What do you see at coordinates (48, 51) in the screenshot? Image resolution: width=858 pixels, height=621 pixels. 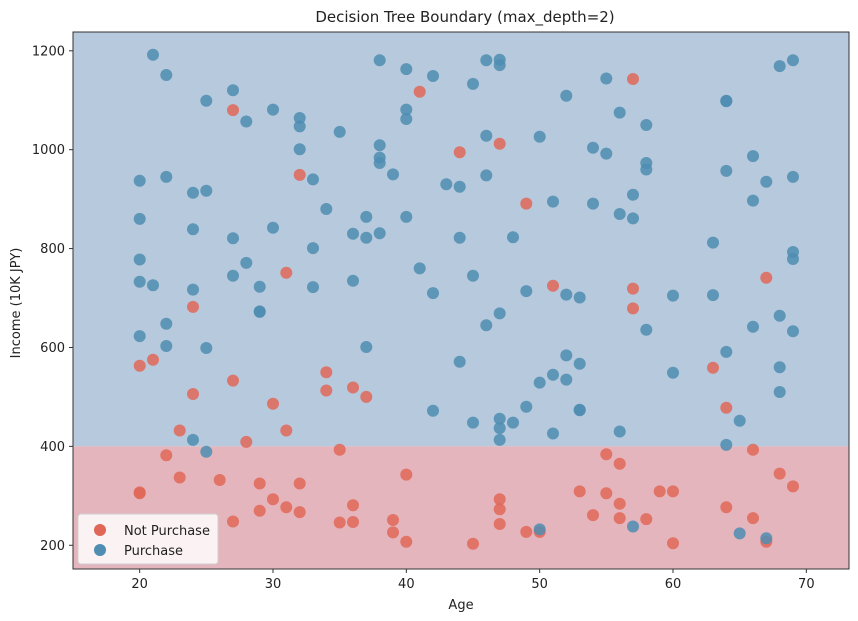 I see `y-tick-label: 1200` at bounding box center [48, 51].